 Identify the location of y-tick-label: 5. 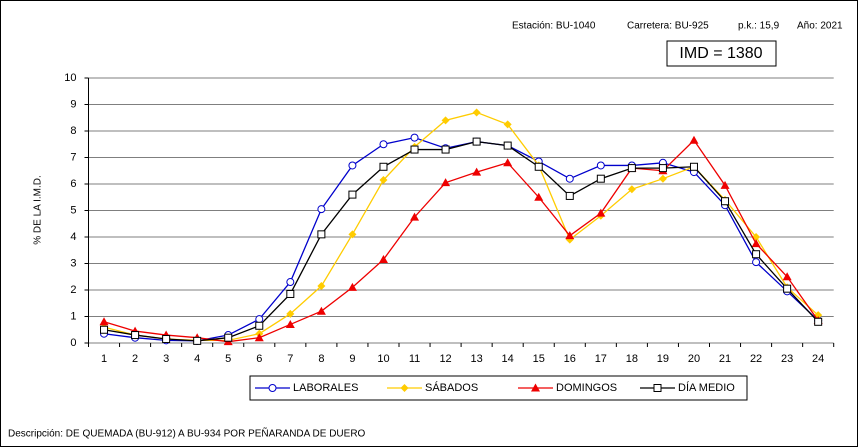
(73, 210).